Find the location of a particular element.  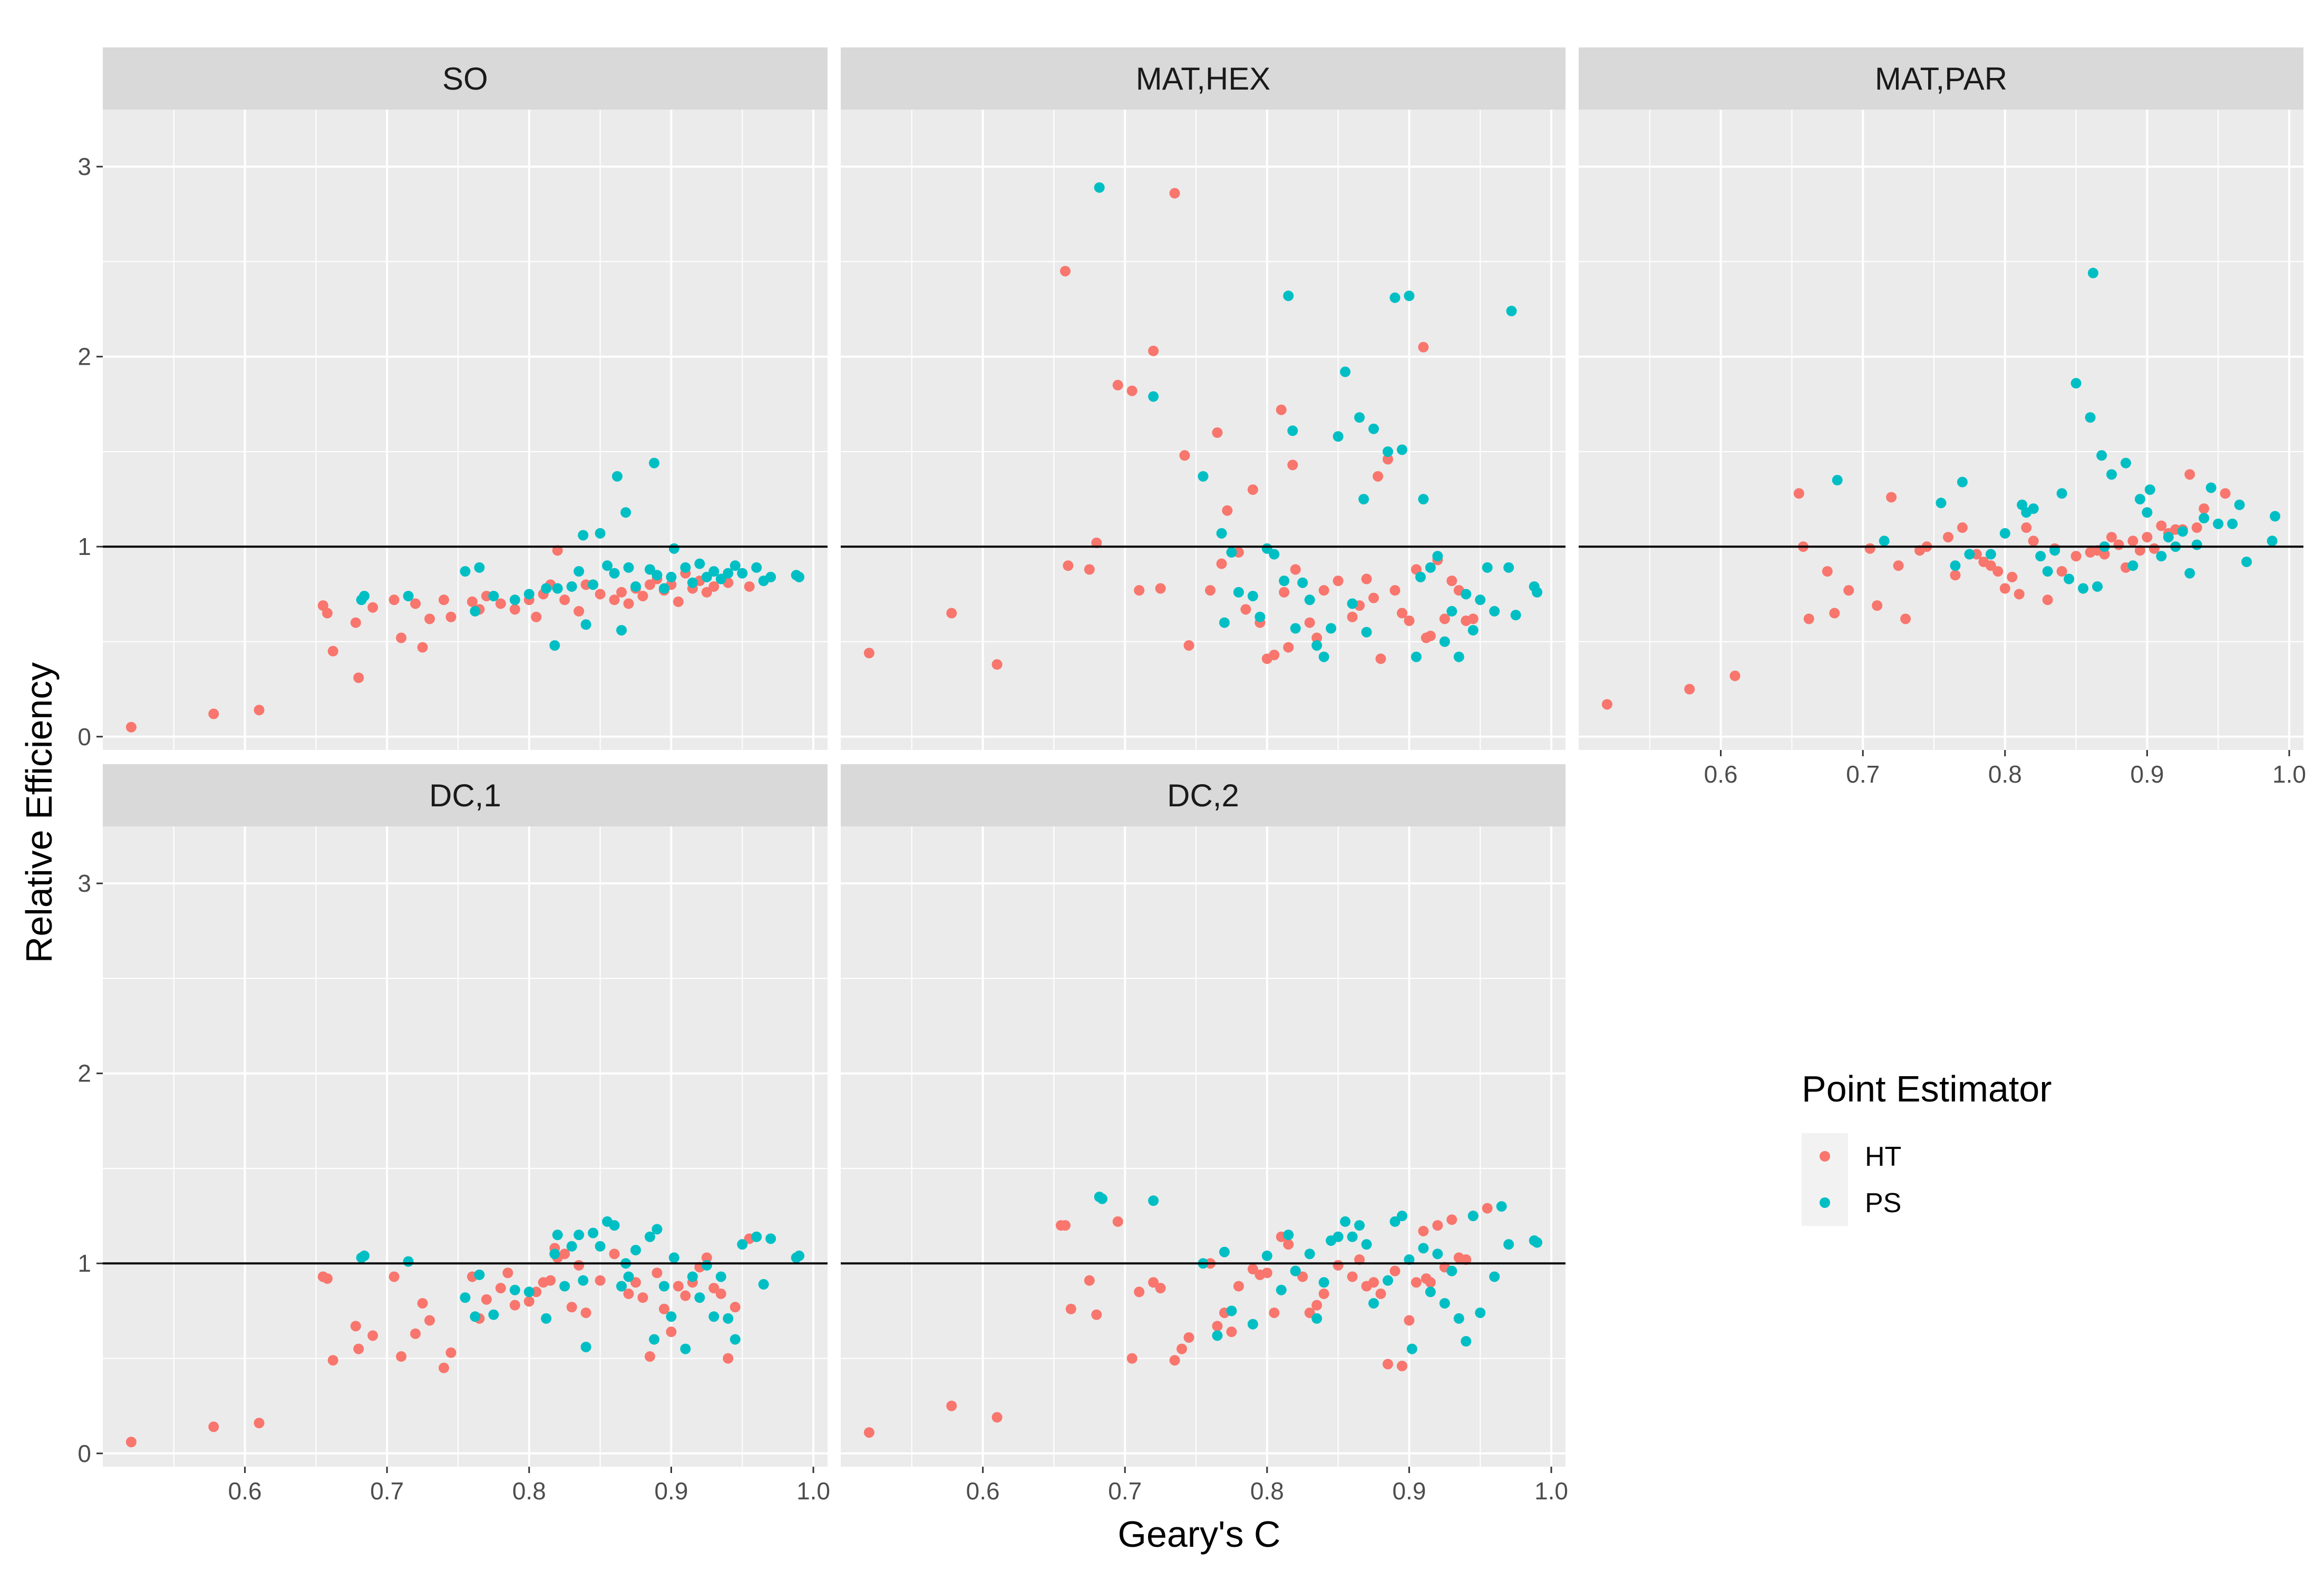

x-tick-label: 0.6 is located at coordinates (983, 1491).